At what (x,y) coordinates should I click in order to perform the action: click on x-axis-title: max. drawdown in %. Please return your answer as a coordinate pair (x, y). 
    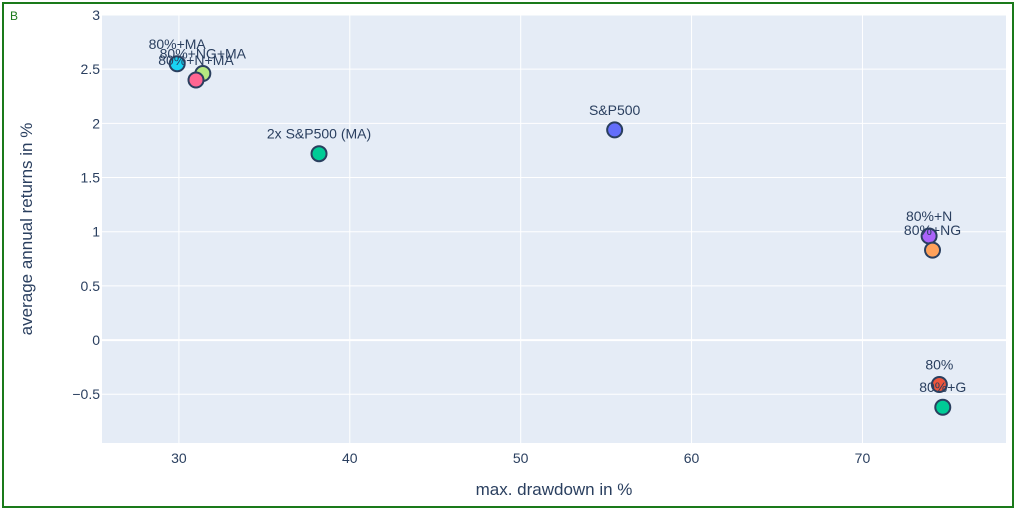
    Looking at the image, I should click on (554, 489).